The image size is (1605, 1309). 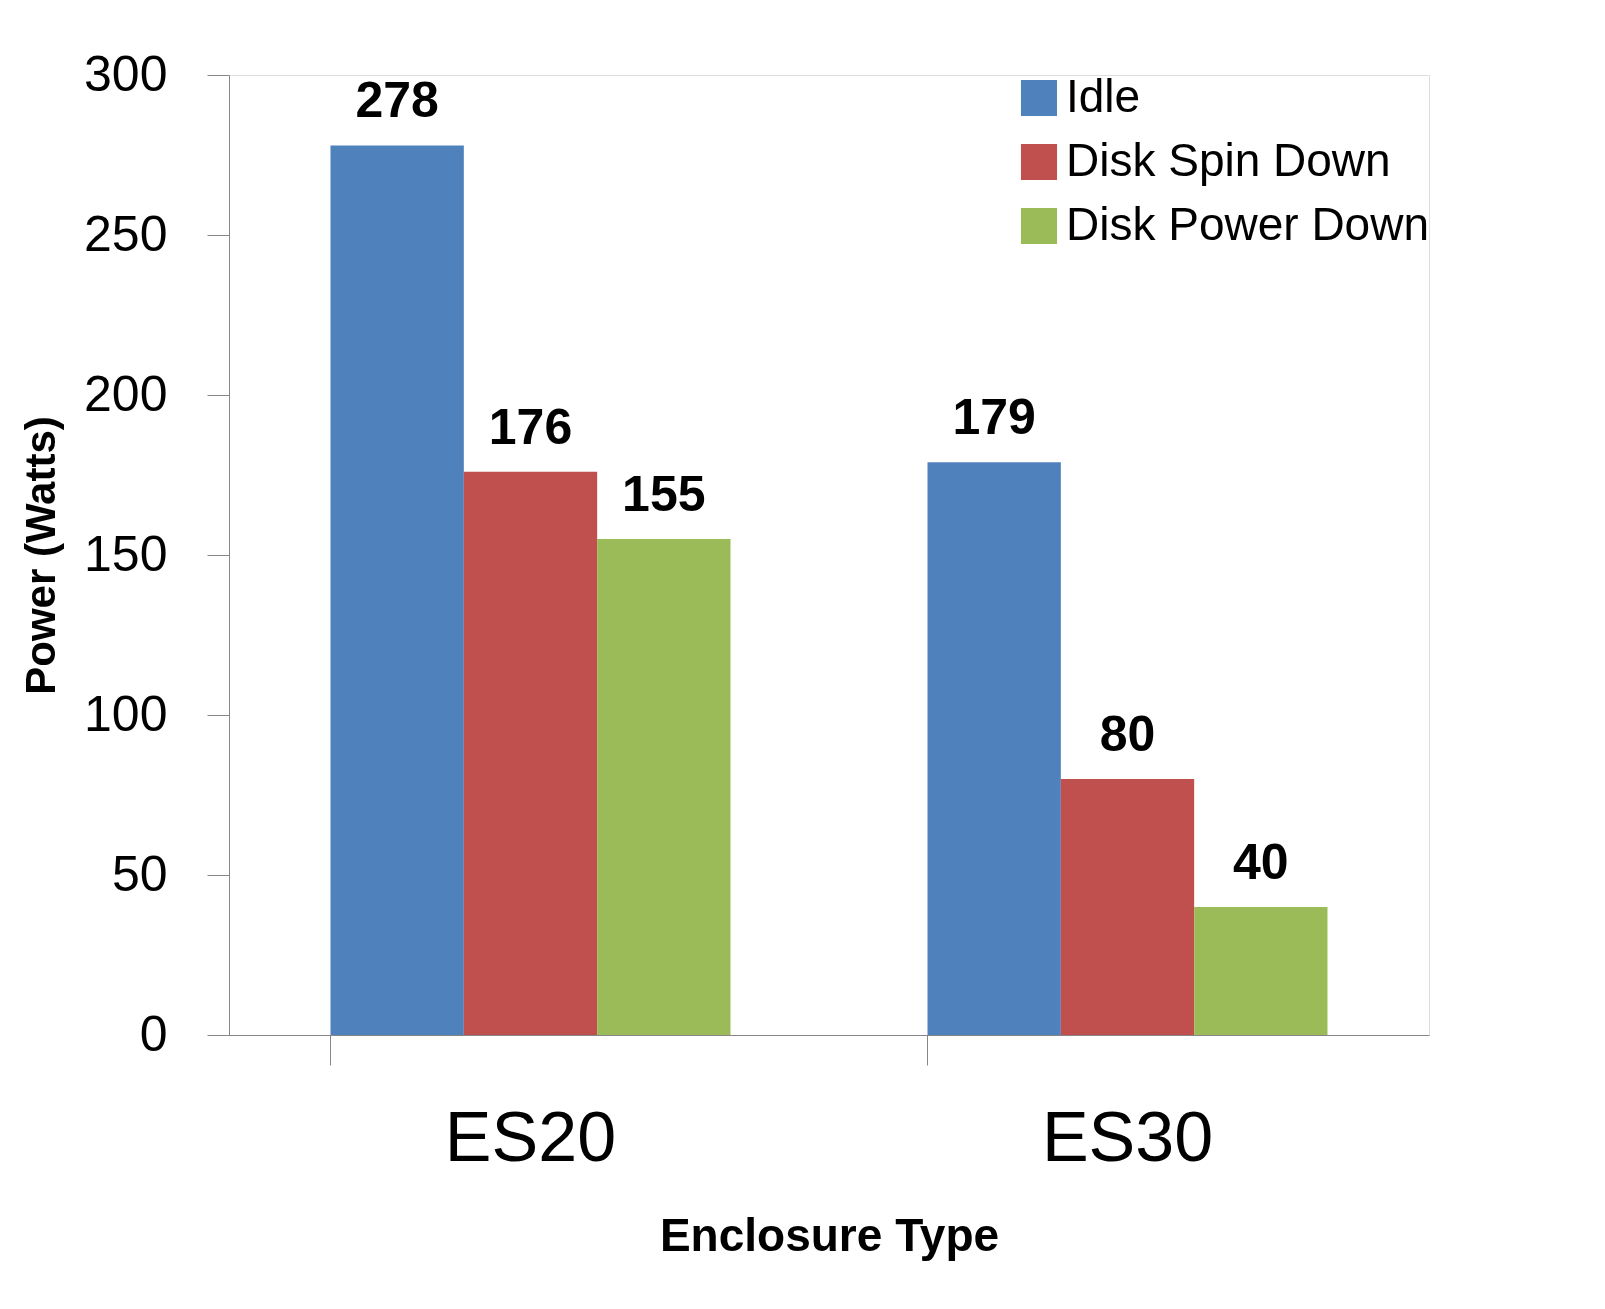 I want to click on data-label: 40, so click(x=1261, y=862).